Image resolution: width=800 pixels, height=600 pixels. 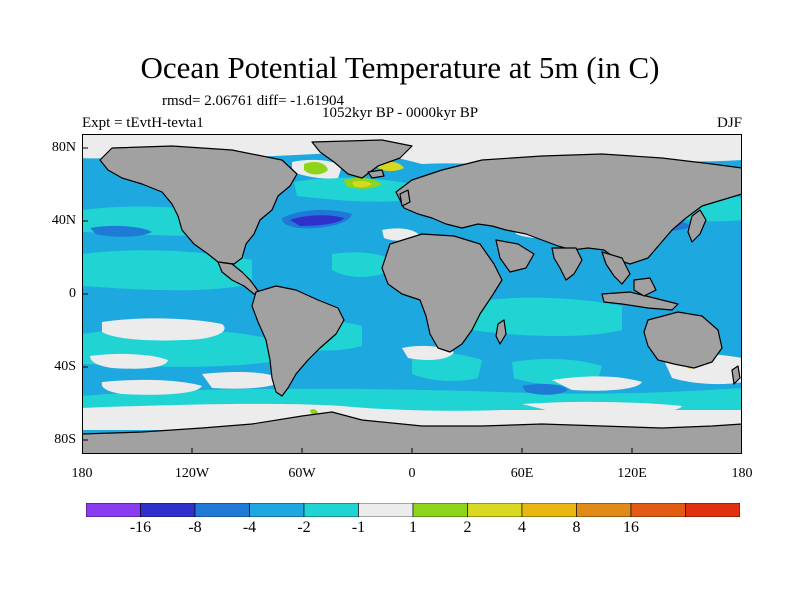 I want to click on colorbar-label: -8, so click(x=195, y=527).